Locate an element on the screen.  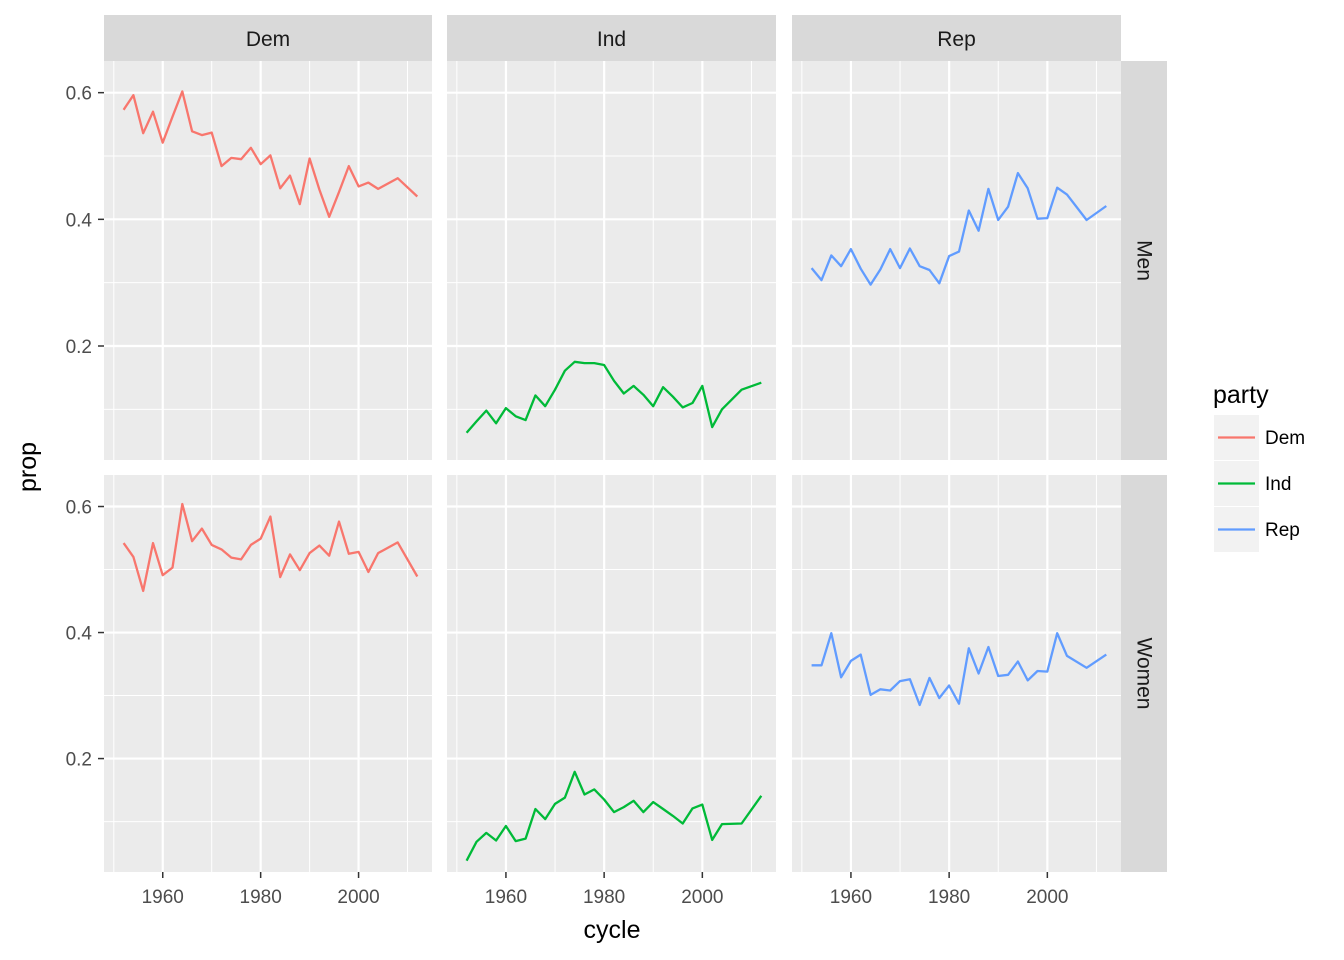
legend-item-ind: Ind is located at coordinates (1252, 483).